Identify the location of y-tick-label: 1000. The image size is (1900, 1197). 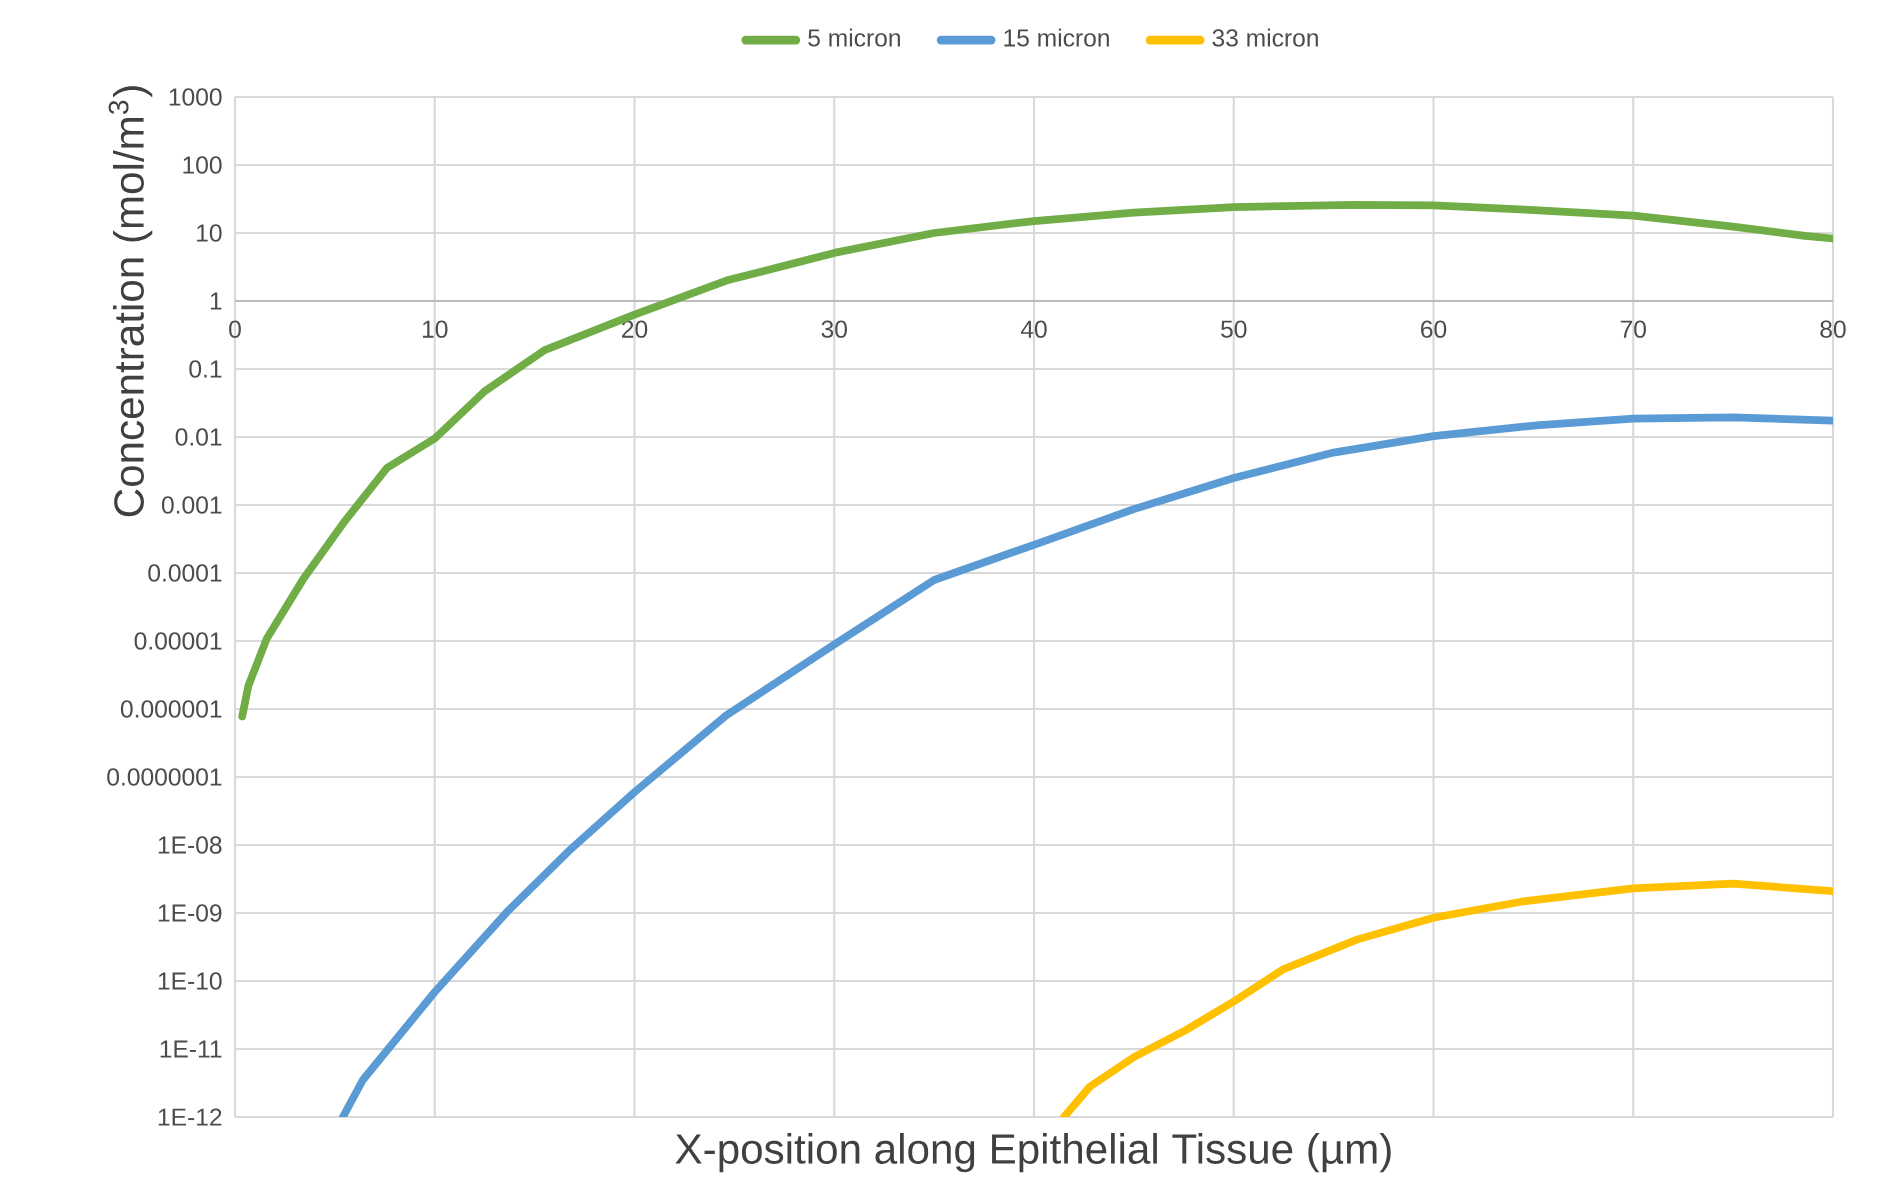
(195, 97).